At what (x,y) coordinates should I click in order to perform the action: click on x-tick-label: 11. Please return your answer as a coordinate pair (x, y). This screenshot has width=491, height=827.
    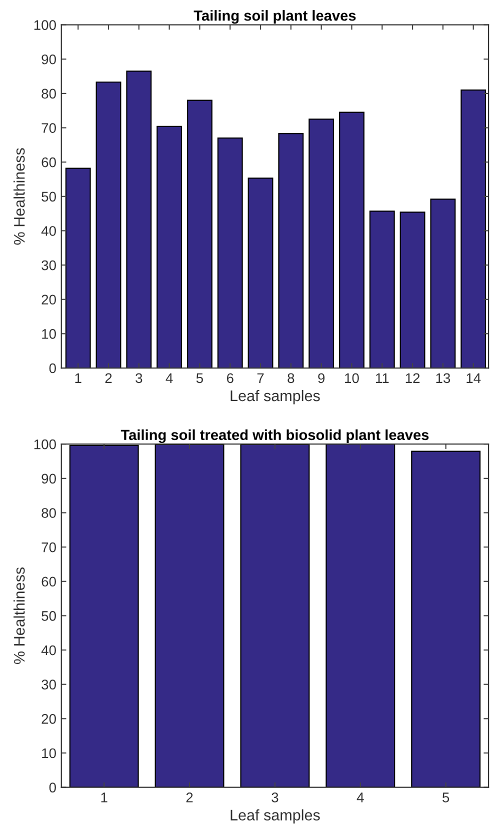
    Looking at the image, I should click on (382, 378).